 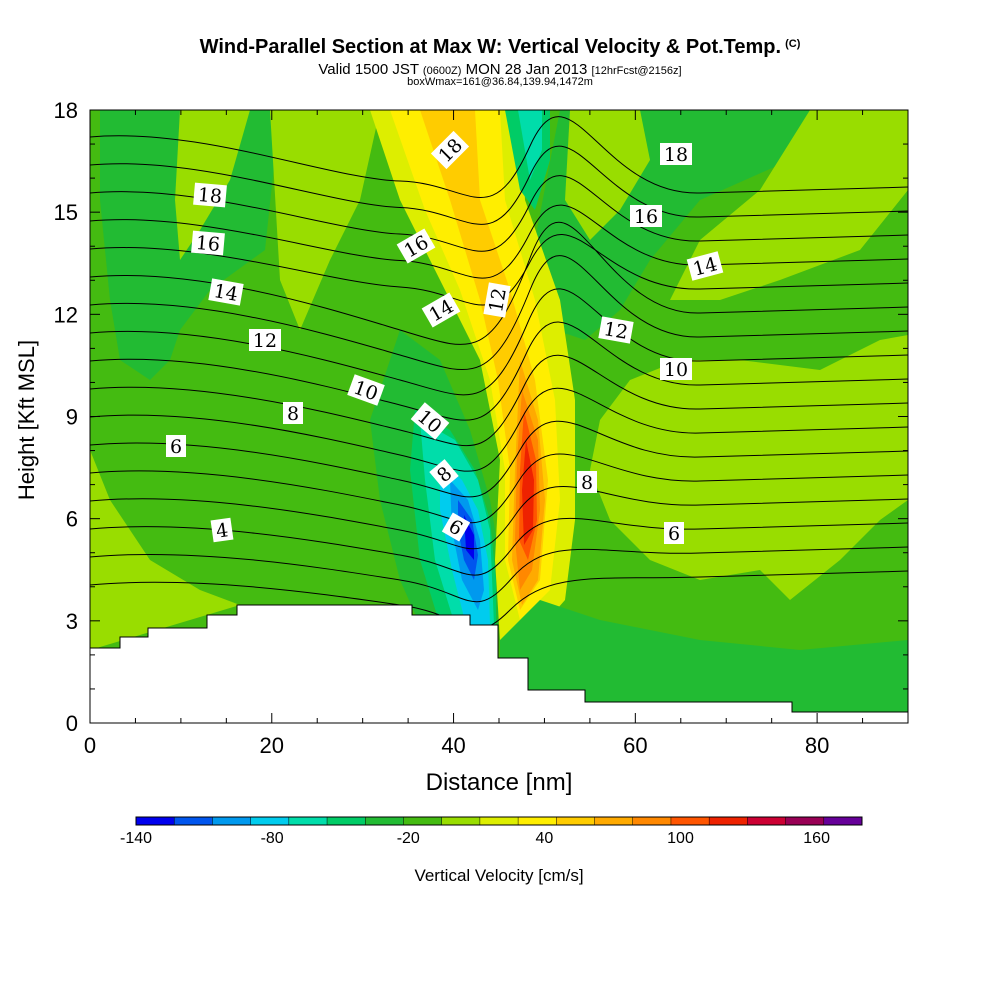 What do you see at coordinates (635, 745) in the screenshot?
I see `x-tick-label: 60` at bounding box center [635, 745].